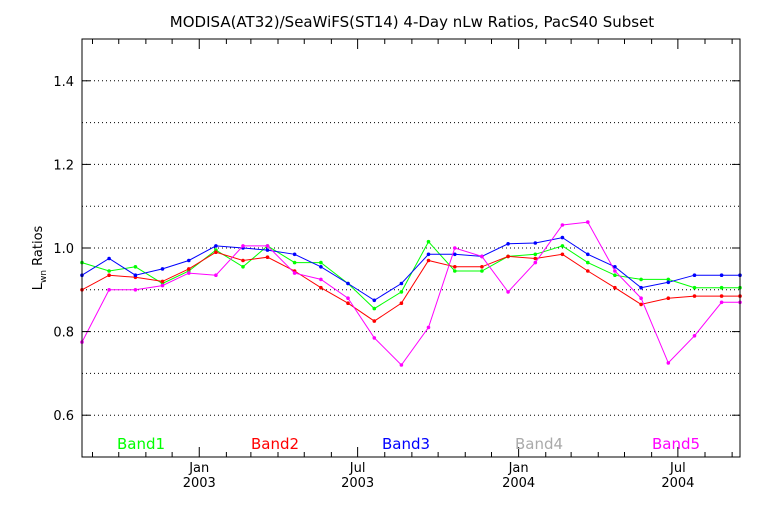  I want to click on series-band3, so click(411, 269).